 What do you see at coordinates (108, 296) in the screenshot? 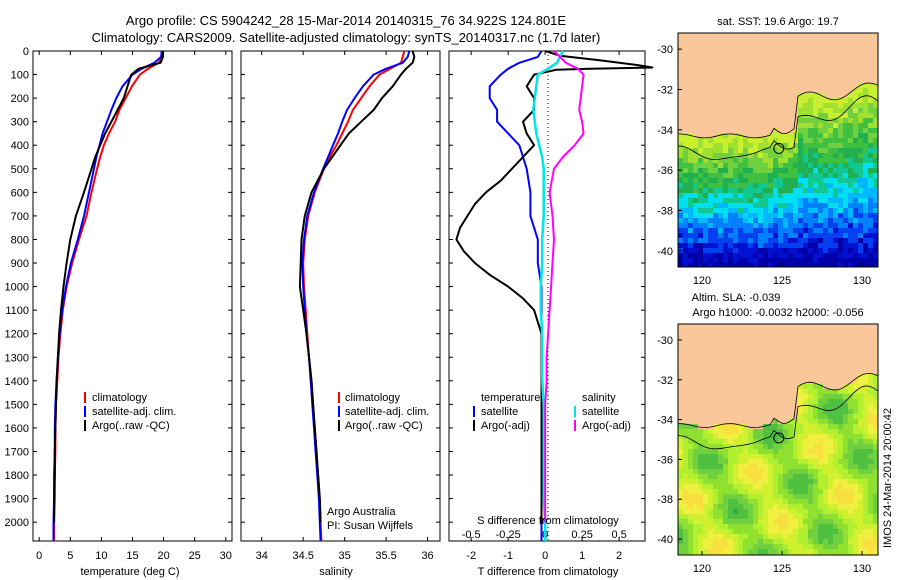
I see `series-climatology` at bounding box center [108, 296].